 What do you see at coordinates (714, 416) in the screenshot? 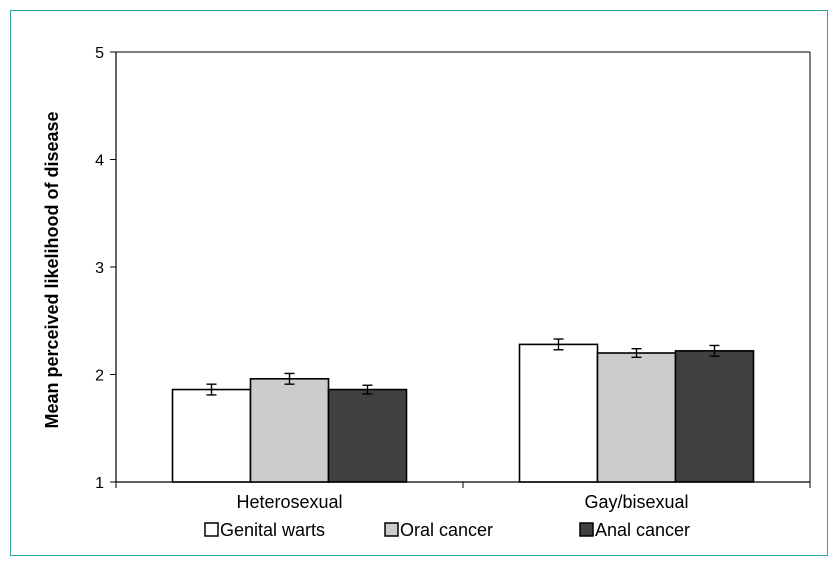
I see `bar-anal-cancer-gay-bisexual` at bounding box center [714, 416].